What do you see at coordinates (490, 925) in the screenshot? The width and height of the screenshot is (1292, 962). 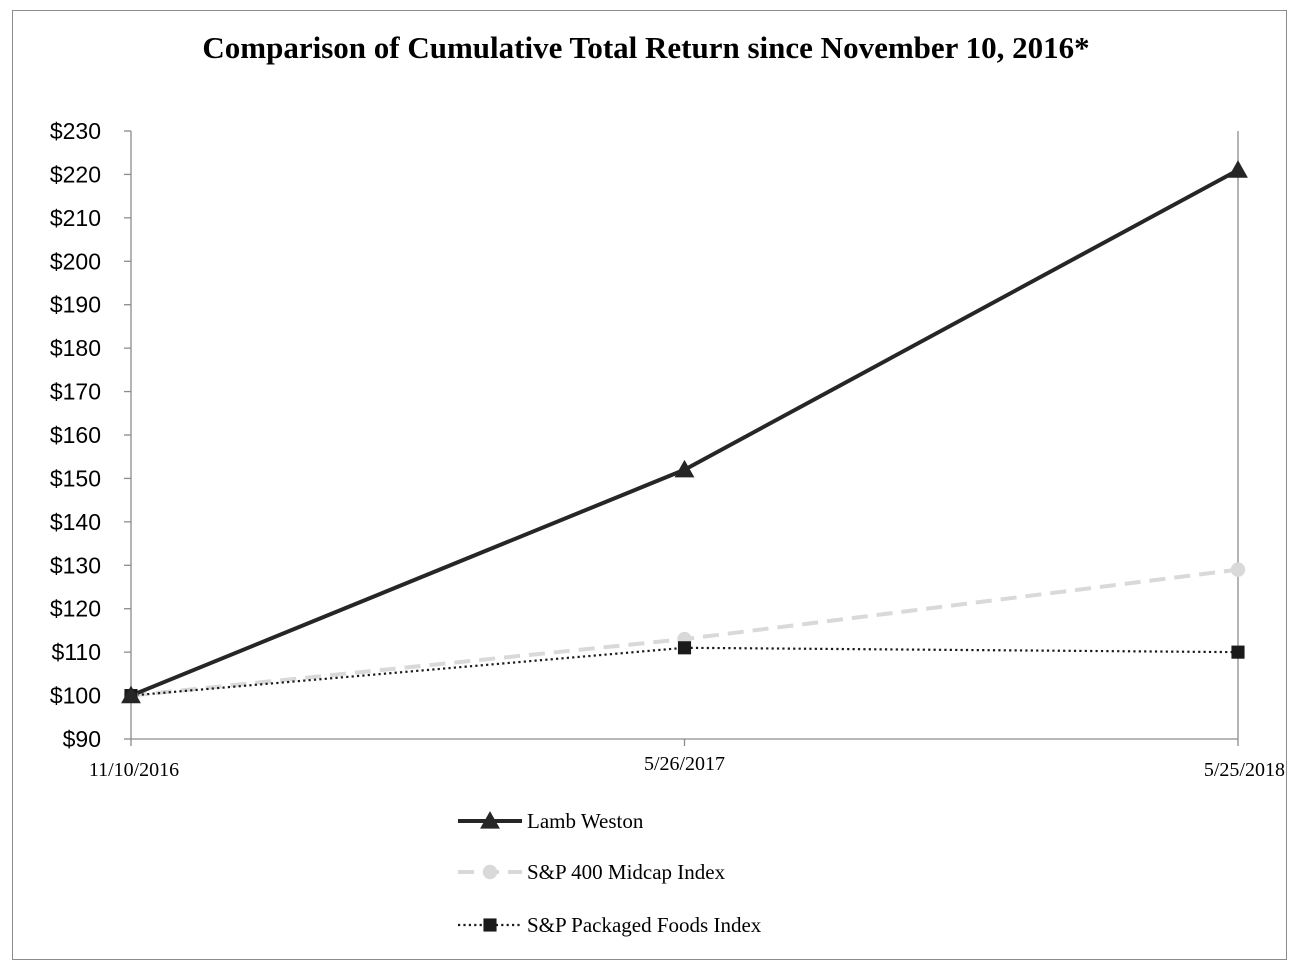 I see `legend-marker-s-p-packaged-foods-index` at bounding box center [490, 925].